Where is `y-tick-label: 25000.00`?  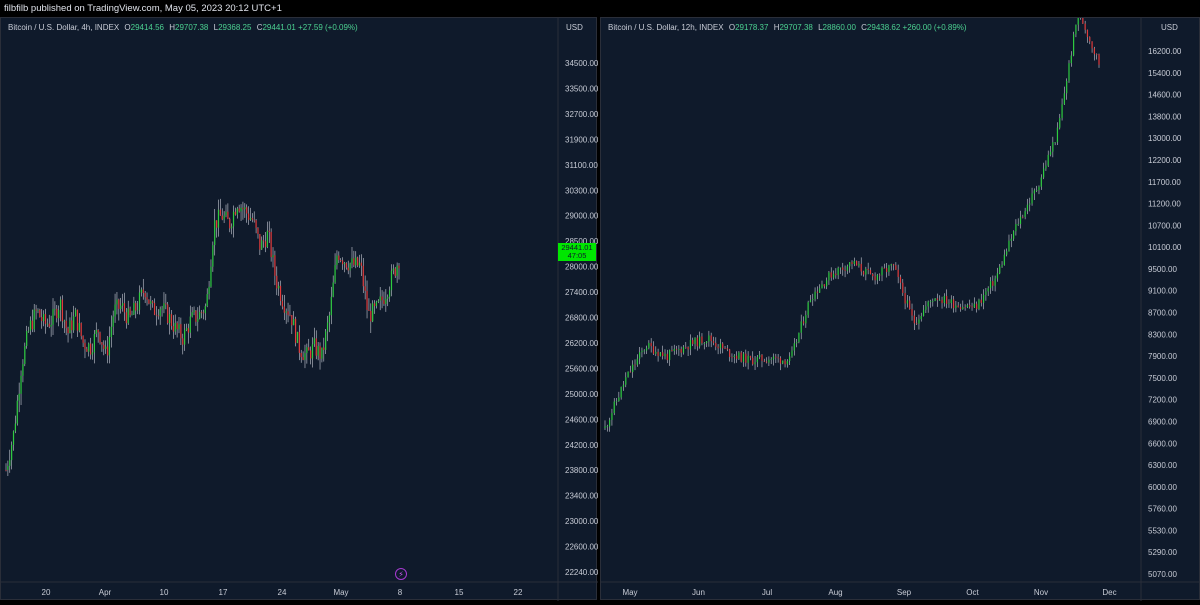 y-tick-label: 25000.00 is located at coordinates (581, 394).